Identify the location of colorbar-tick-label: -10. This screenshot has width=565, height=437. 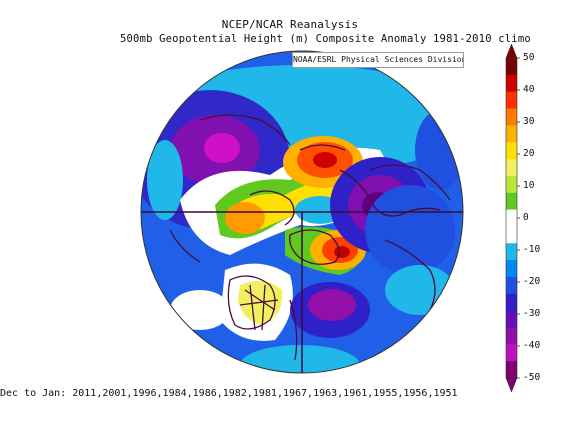
(532, 249).